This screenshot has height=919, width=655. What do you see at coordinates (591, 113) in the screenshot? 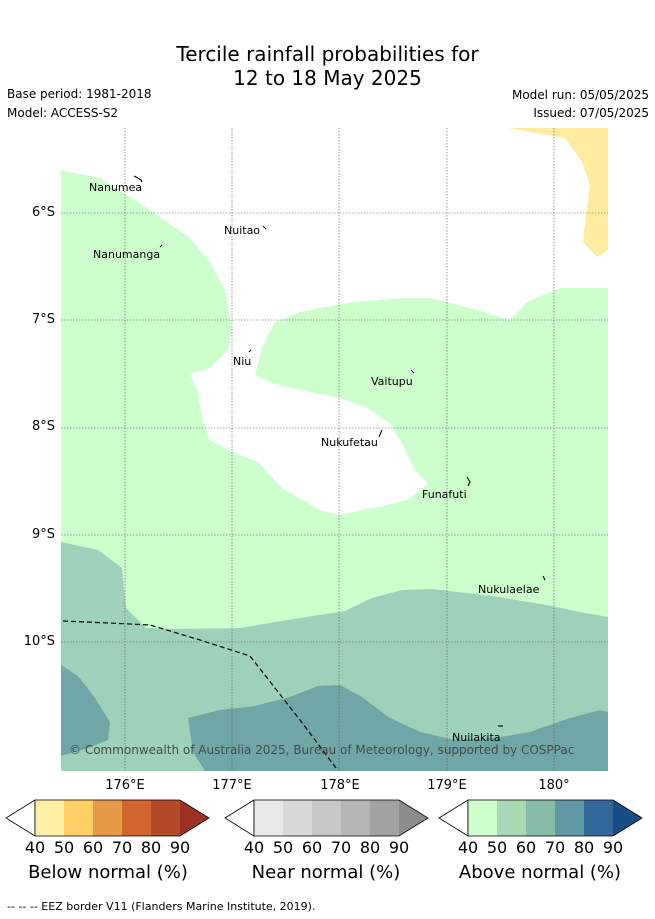
I see `issued-date: Issued: 07/05/2025` at bounding box center [591, 113].